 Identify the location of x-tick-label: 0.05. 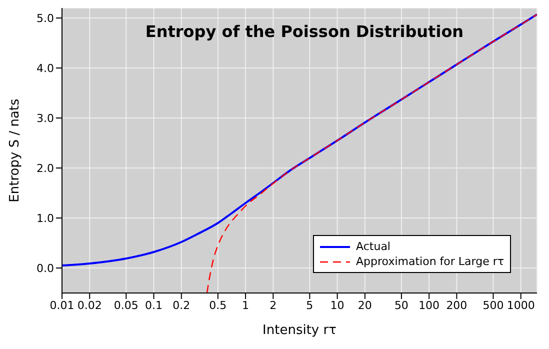
(126, 305).